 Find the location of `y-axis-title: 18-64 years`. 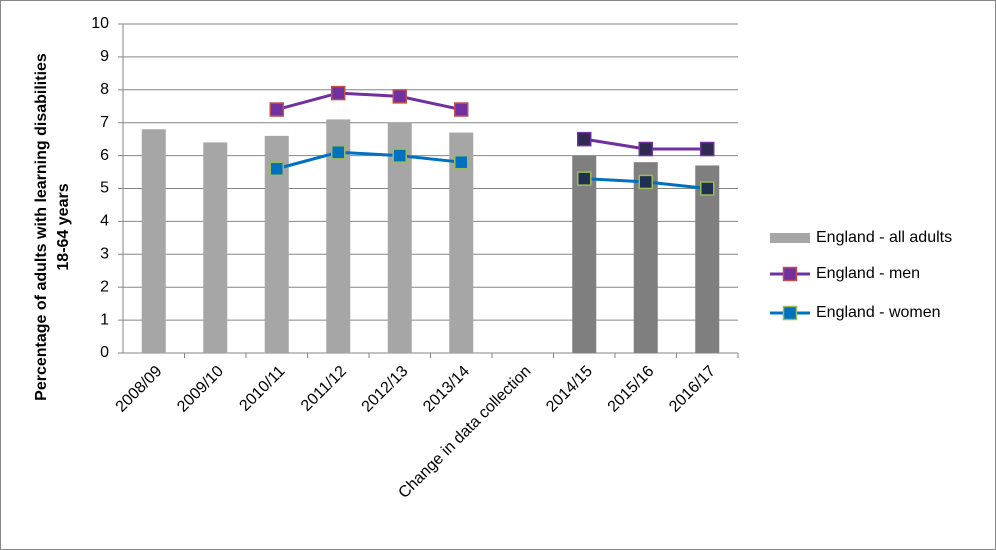

y-axis-title: 18-64 years is located at coordinates (63, 226).